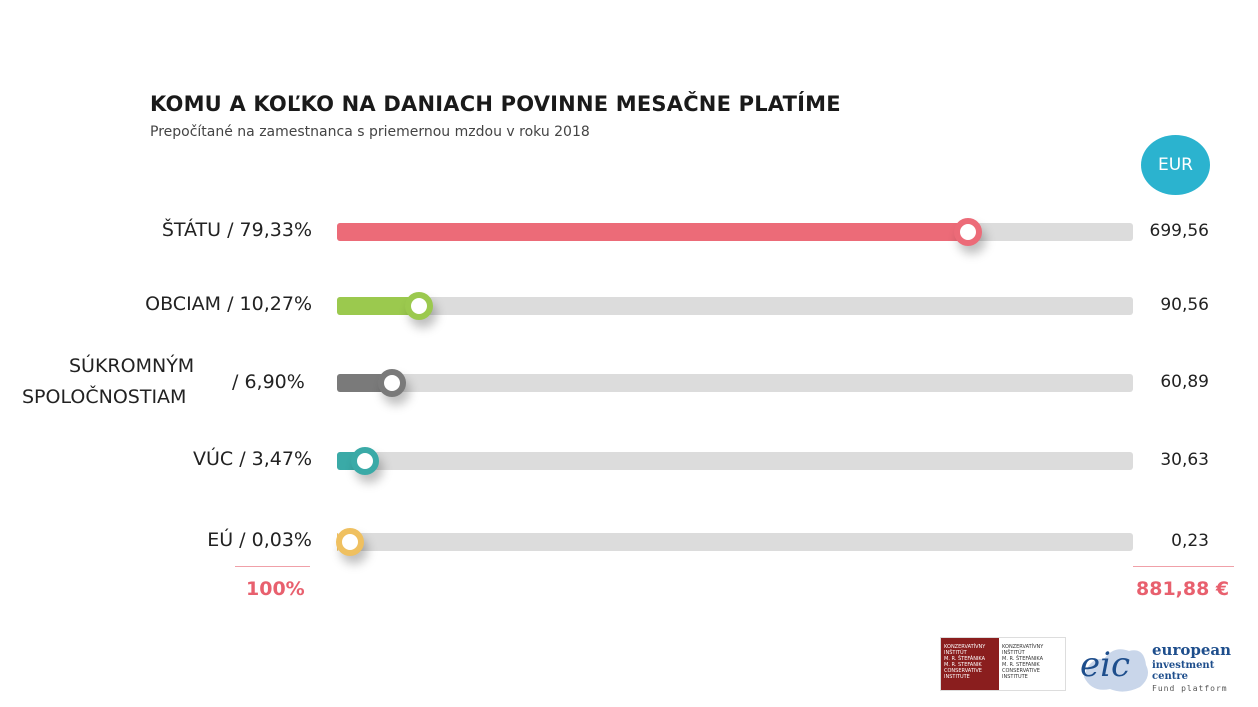  What do you see at coordinates (1021, 671) in the screenshot?
I see `kisf-plain-line: CONSERVATIVE` at bounding box center [1021, 671].